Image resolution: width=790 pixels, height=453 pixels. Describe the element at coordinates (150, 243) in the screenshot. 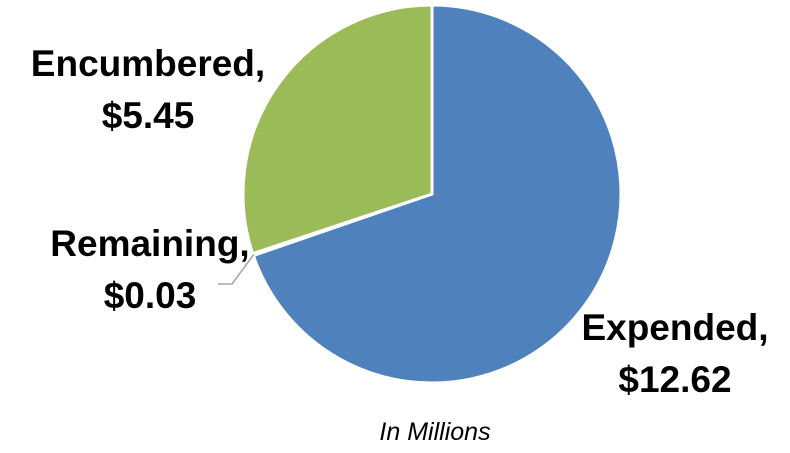

I see `data-label-remaining-name: Remaining,` at that location.